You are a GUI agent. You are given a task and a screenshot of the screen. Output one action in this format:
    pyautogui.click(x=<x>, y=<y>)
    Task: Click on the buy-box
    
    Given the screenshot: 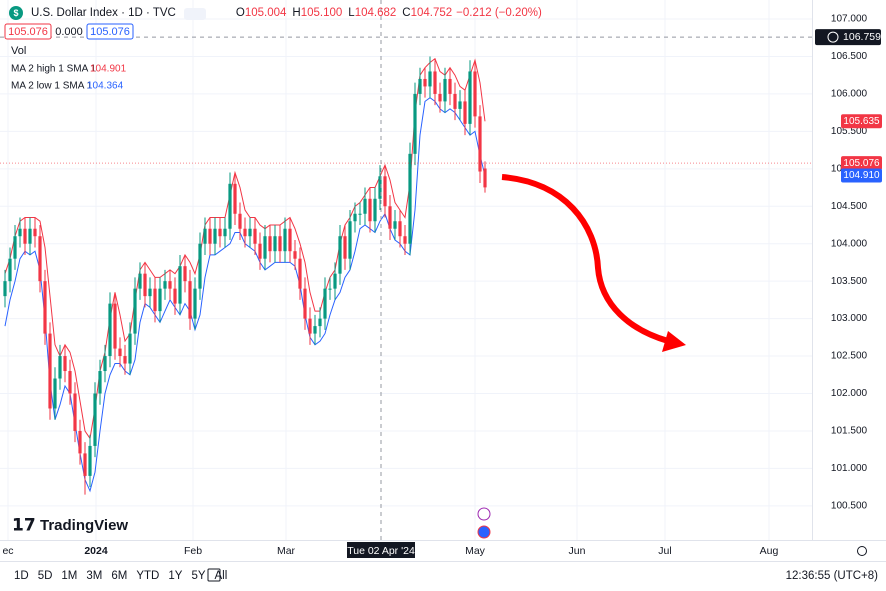 What is the action you would take?
    pyautogui.click(x=110, y=31)
    